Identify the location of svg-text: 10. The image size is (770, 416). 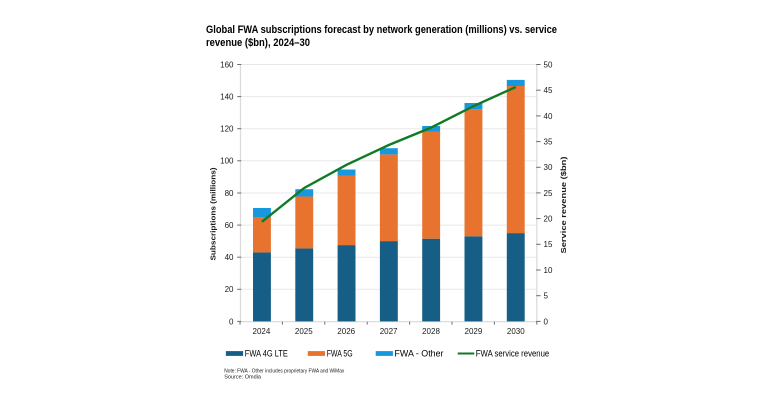
(548, 270).